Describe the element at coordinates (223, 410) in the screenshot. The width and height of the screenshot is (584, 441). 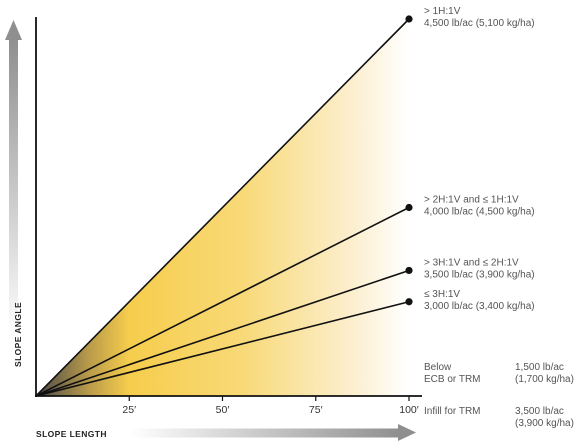
I see `x-tick-label: 50′` at that location.